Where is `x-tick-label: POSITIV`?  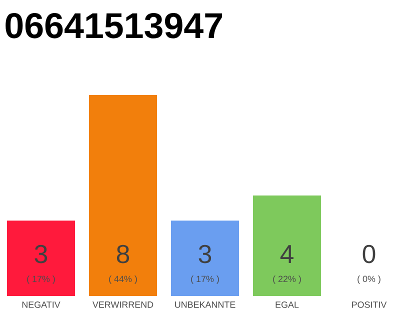 x-tick-label: POSITIV is located at coordinates (369, 305).